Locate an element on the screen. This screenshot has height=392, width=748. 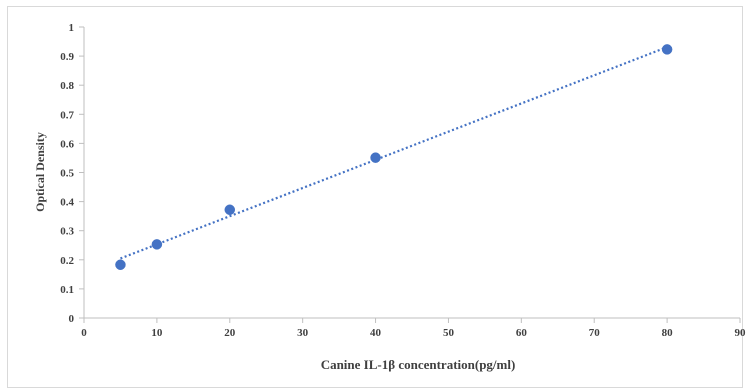
y-tick-label: 0.9 is located at coordinates (67, 57).